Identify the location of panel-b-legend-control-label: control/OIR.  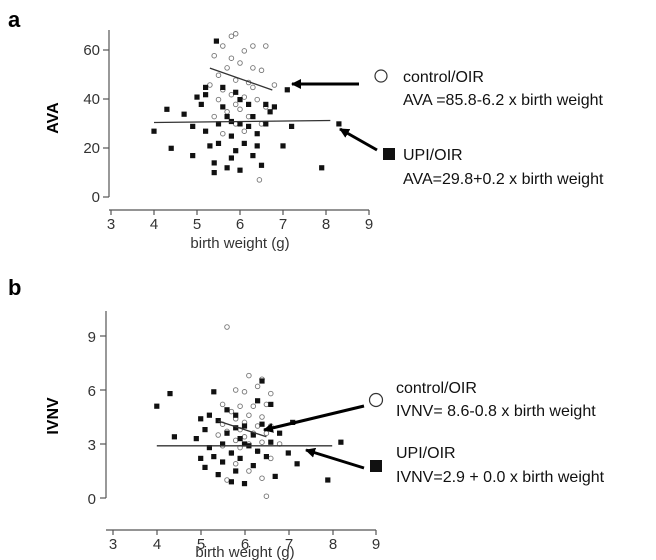
(436, 388).